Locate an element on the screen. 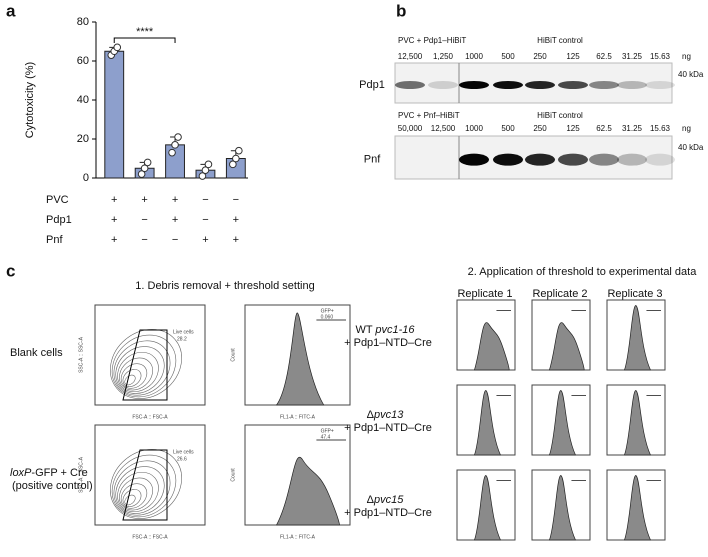 The image size is (708, 557). significance: **** is located at coordinates (145, 32).